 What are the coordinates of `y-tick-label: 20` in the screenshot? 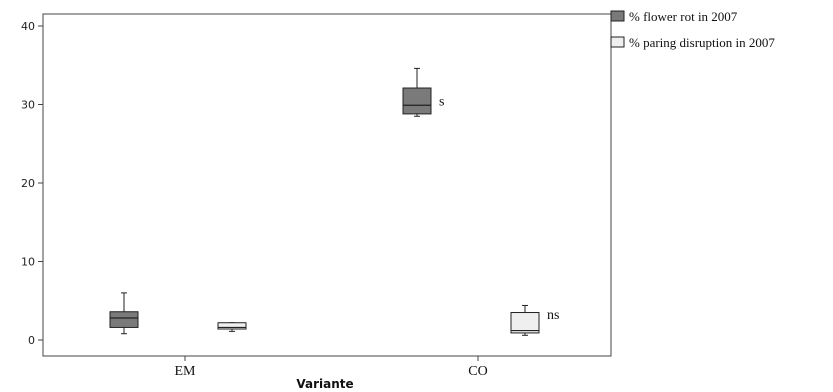 It's located at (28, 183).